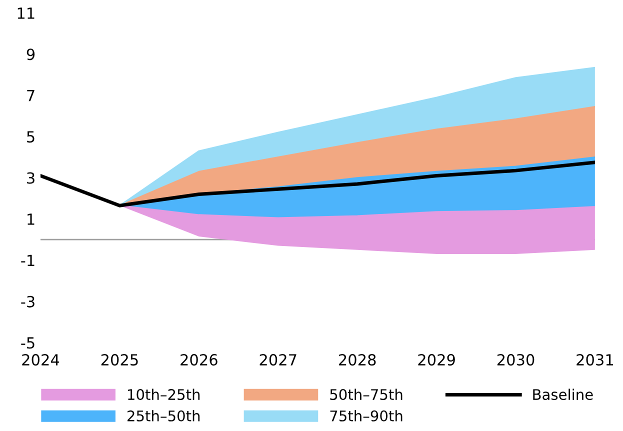 The width and height of the screenshot is (623, 431). What do you see at coordinates (31, 219) in the screenshot?
I see `y-tick-label: 1` at bounding box center [31, 219].